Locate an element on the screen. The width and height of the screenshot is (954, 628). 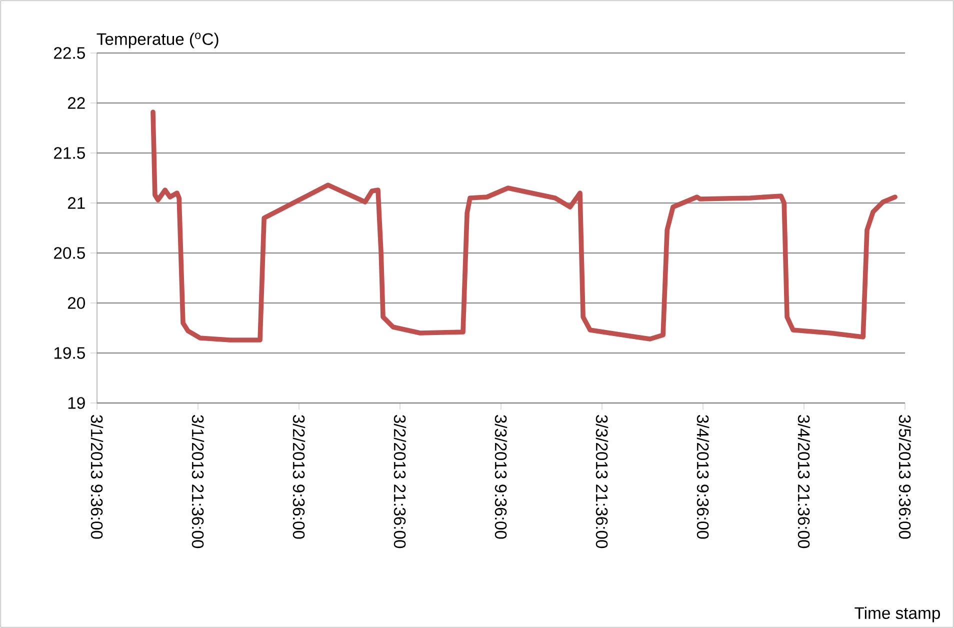
y-tick-label: 21.5 is located at coordinates (69, 153).